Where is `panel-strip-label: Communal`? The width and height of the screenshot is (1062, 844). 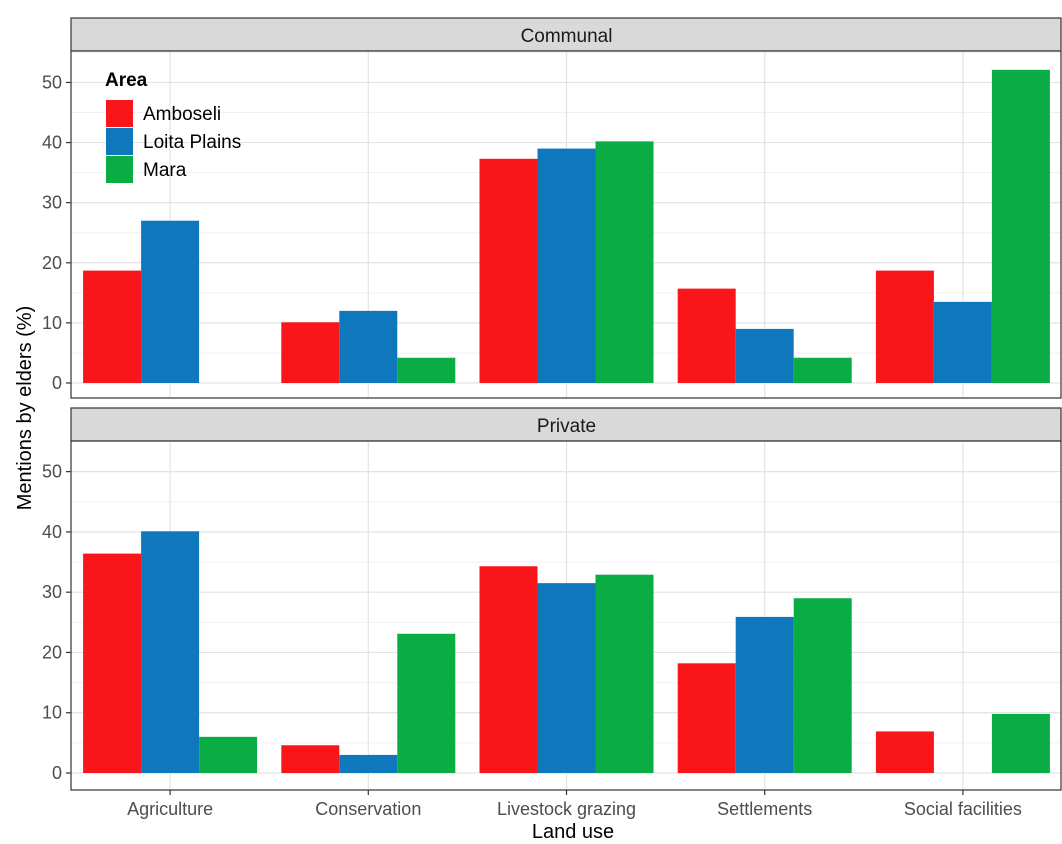
panel-strip-label: Communal is located at coordinates (567, 36).